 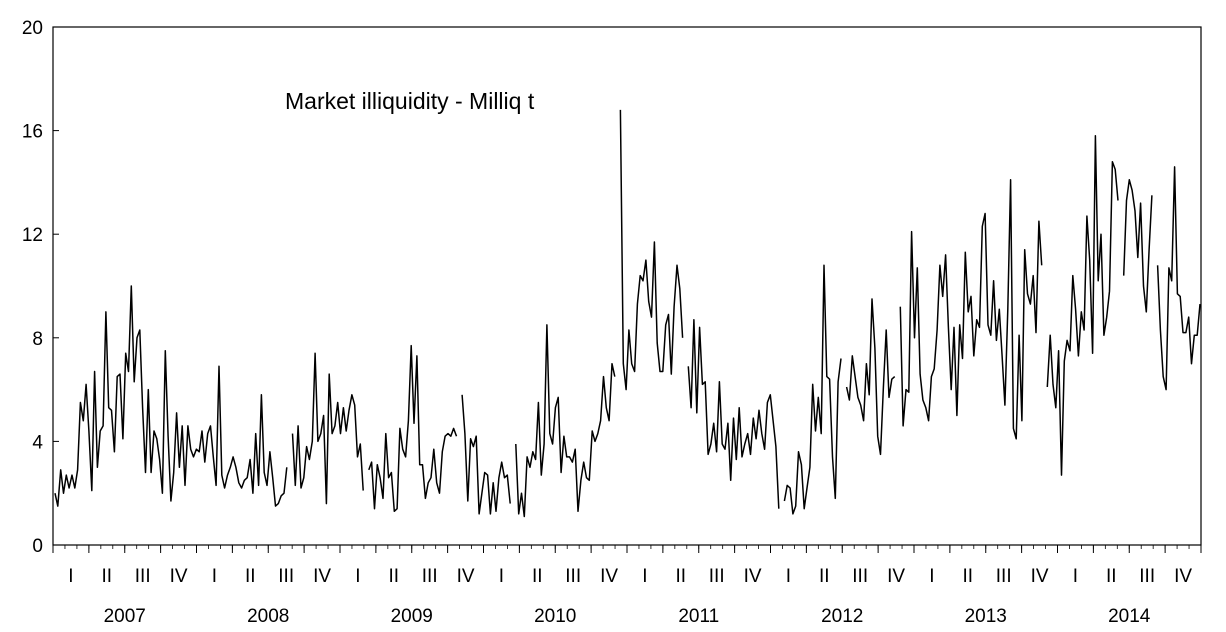 I want to click on x-year-label: 2008, so click(x=268, y=616).